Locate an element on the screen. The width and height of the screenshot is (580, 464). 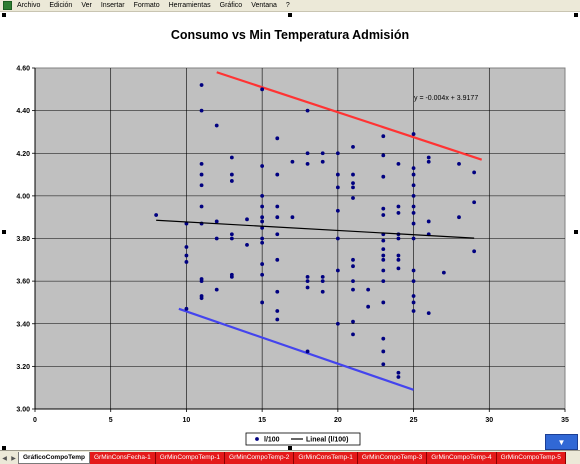
menu-item: Insertar is located at coordinates (112, 5).